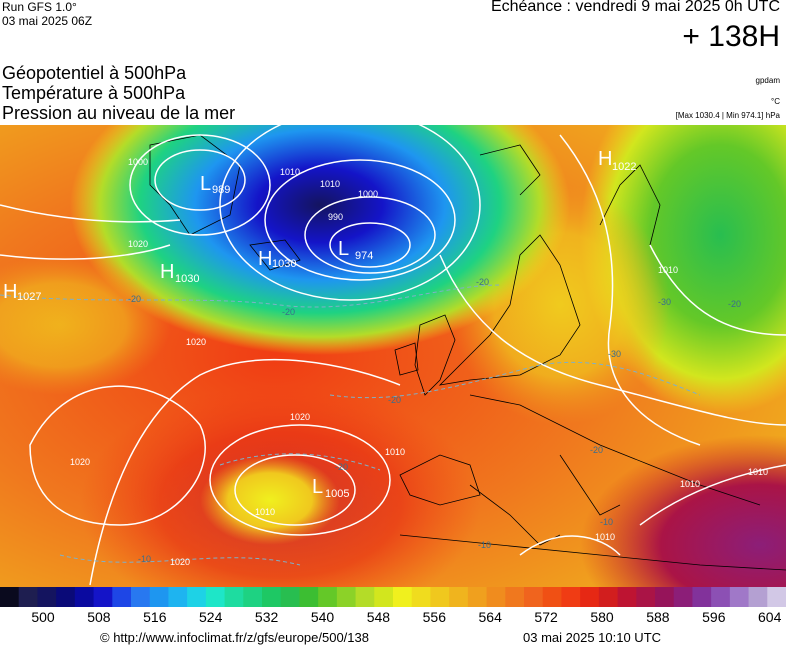  What do you see at coordinates (99, 617) in the screenshot?
I see `colorbar-tick-label: 508` at bounding box center [99, 617].